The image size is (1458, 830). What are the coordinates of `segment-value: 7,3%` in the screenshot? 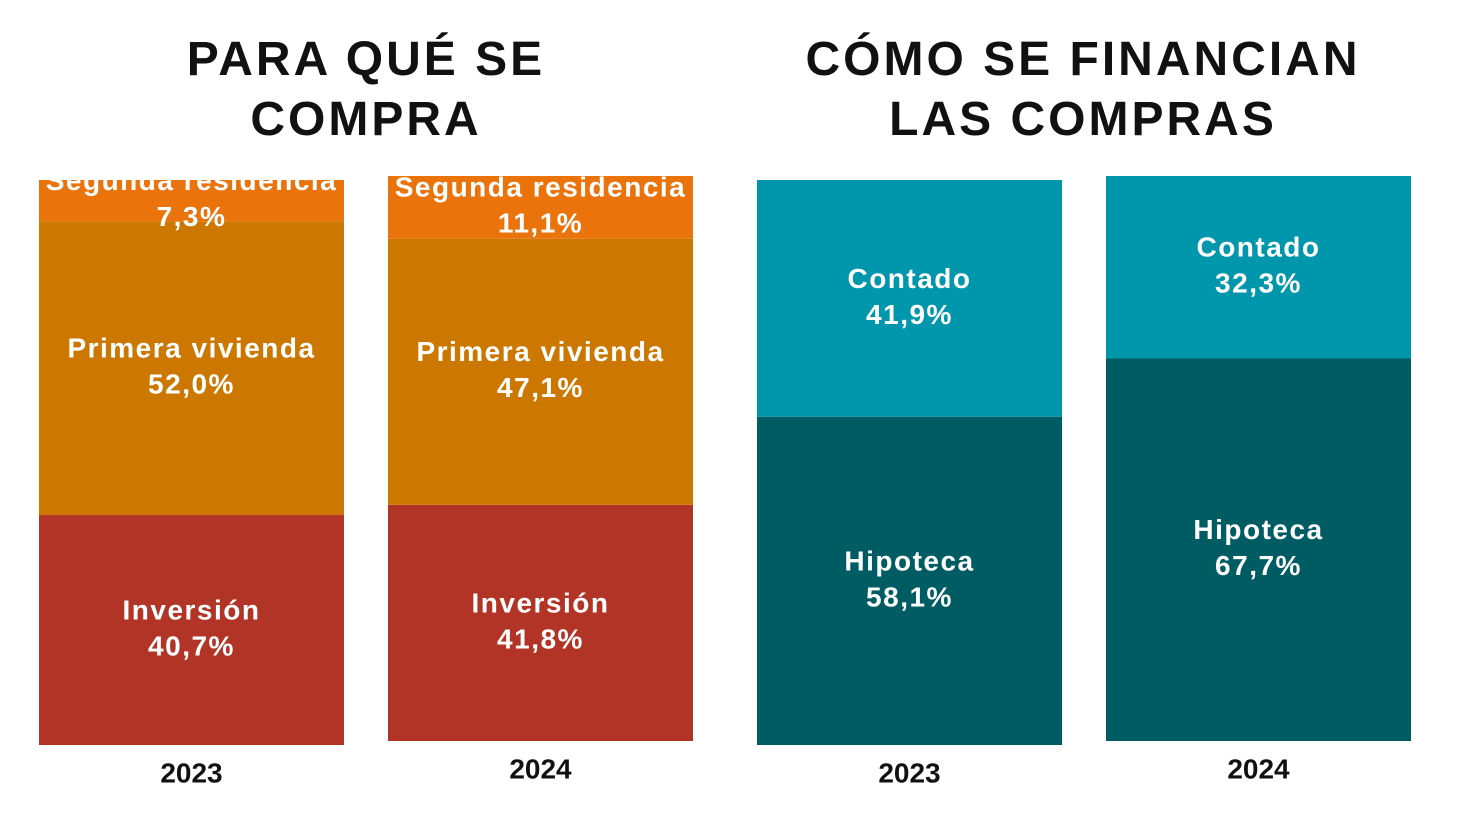 It's located at (192, 216).